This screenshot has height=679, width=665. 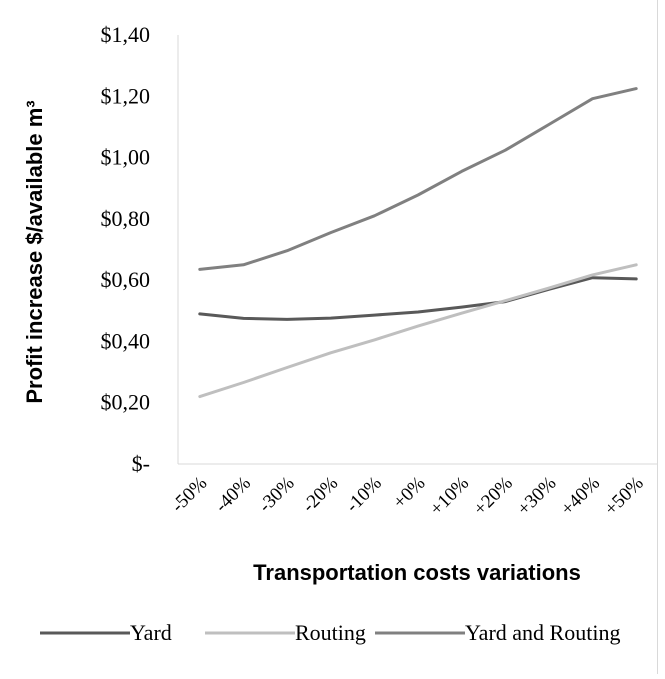 What do you see at coordinates (126, 218) in the screenshot?
I see `y-tick-label: $0,80` at bounding box center [126, 218].